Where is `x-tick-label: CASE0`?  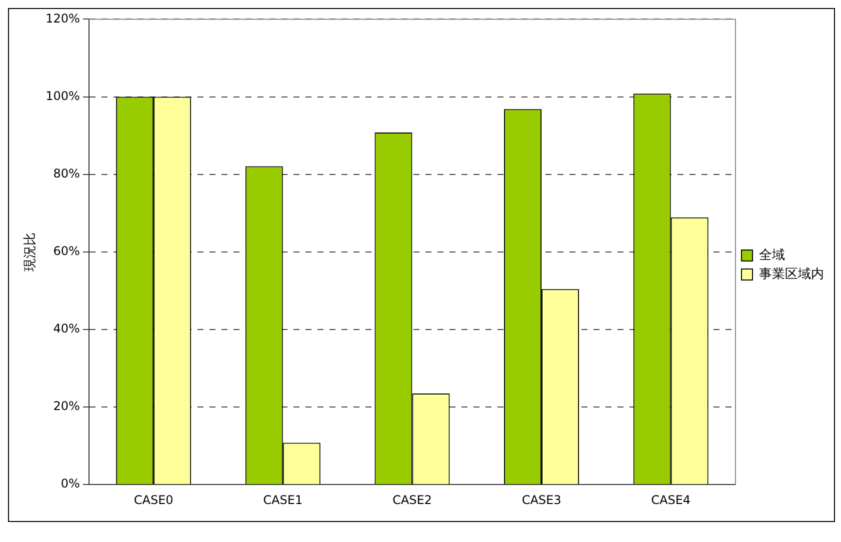
x-tick-label: CASE0 is located at coordinates (154, 499).